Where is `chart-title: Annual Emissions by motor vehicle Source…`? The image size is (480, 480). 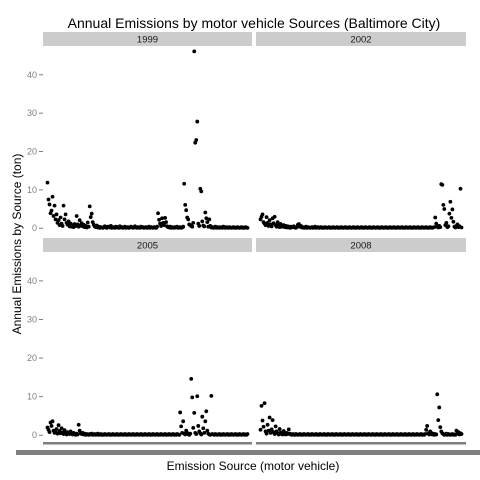 chart-title: Annual Emissions by motor vehicle Source… is located at coordinates (254, 23).